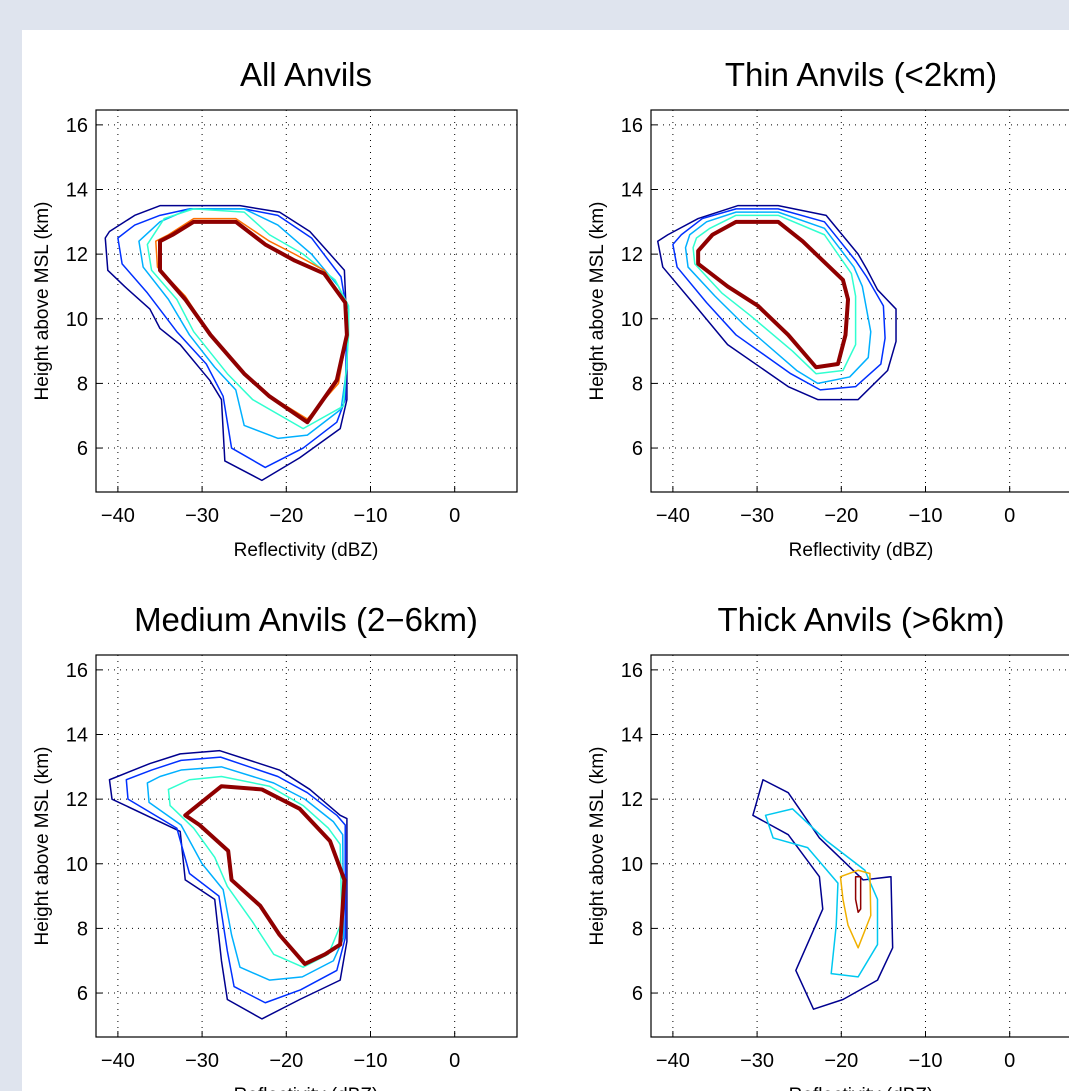 The image size is (1069, 1091). I want to click on panel-title: Thin Anvils (<2km), so click(861, 74).